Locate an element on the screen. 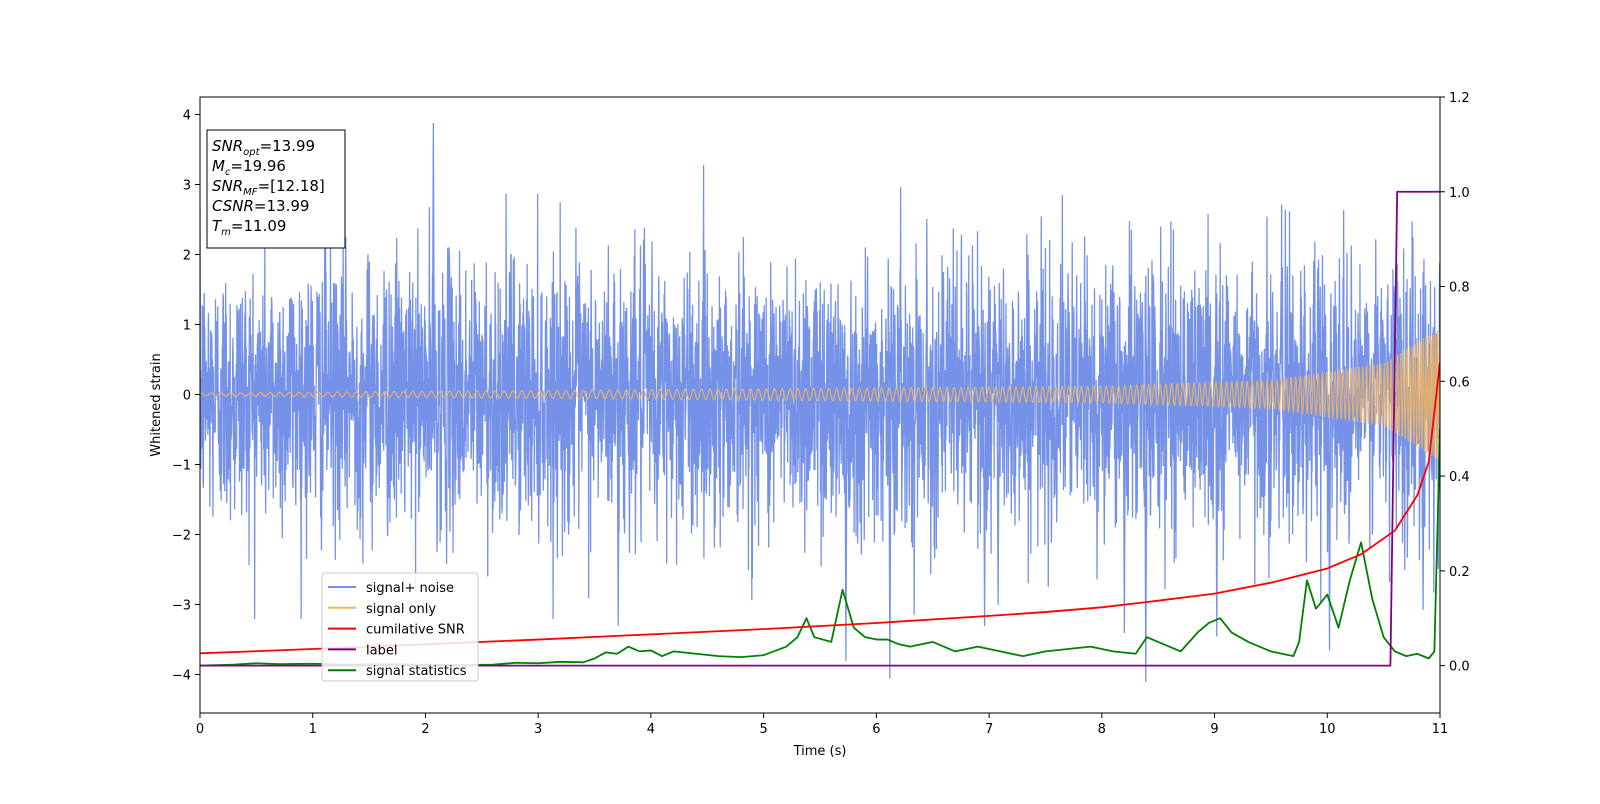 Image resolution: width=1600 pixels, height=804 pixels. y-tick-label: −2 is located at coordinates (181, 536).